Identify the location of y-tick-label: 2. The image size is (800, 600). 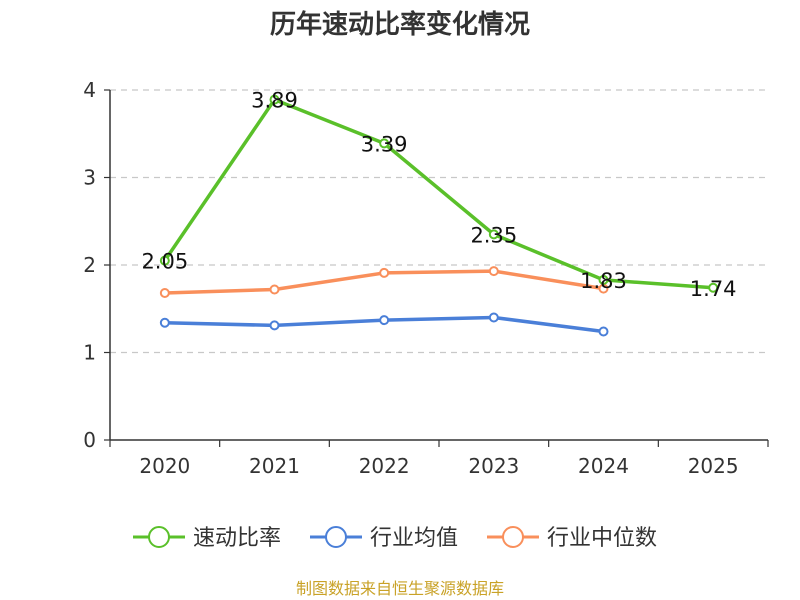
(89, 265).